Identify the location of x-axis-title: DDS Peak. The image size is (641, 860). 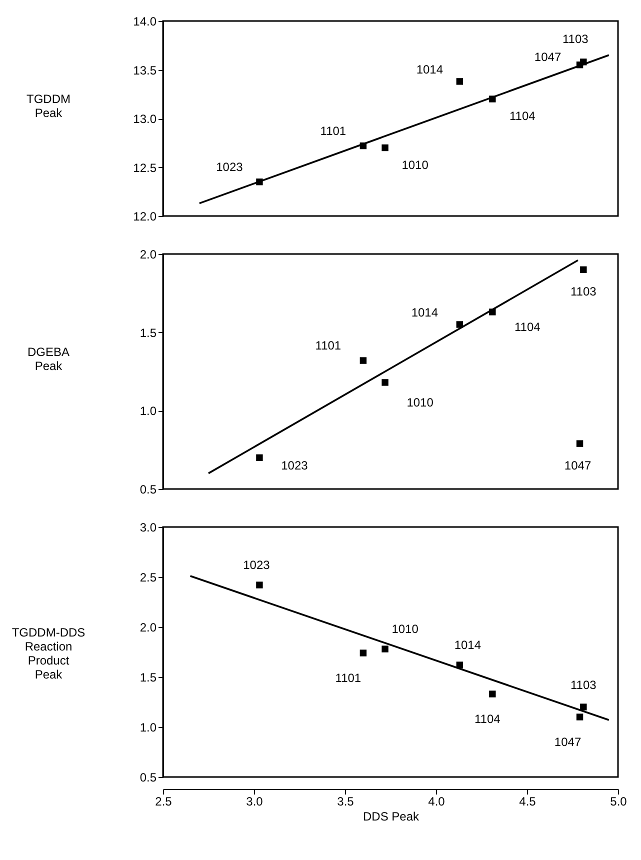
(391, 817).